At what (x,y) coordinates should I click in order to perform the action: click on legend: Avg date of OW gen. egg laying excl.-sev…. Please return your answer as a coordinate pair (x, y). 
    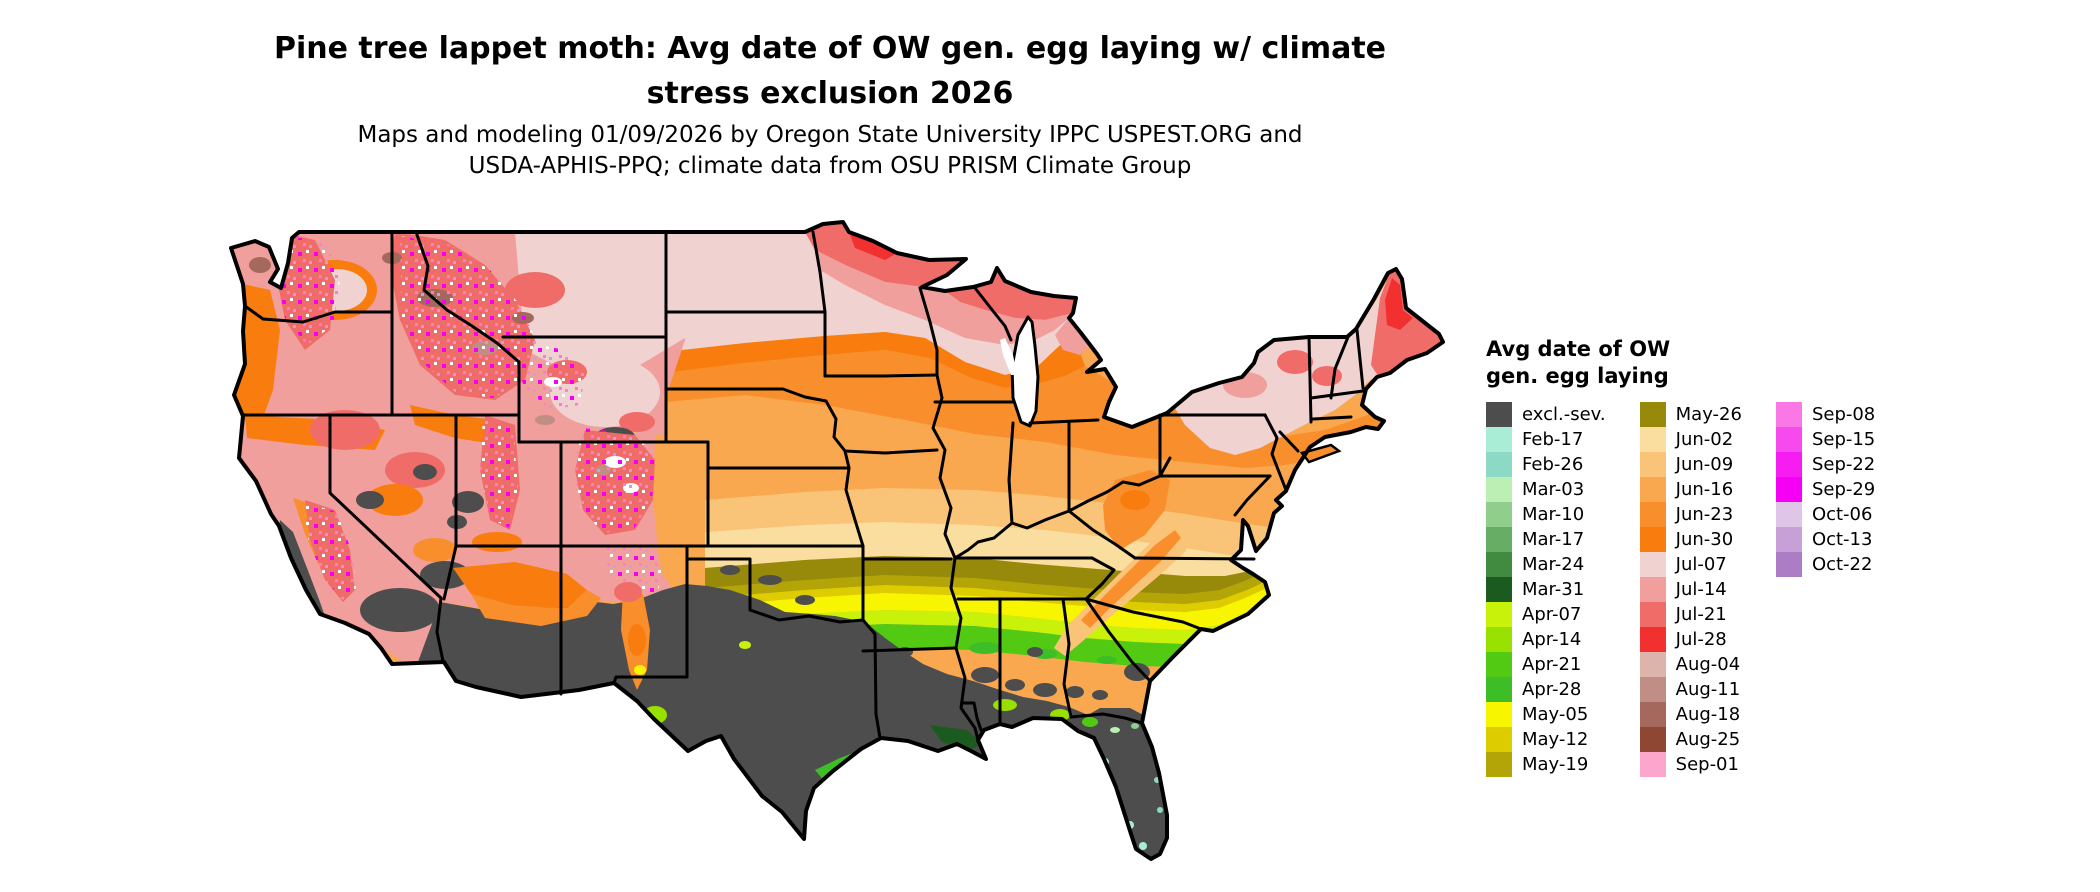
    Looking at the image, I should click on (1766, 556).